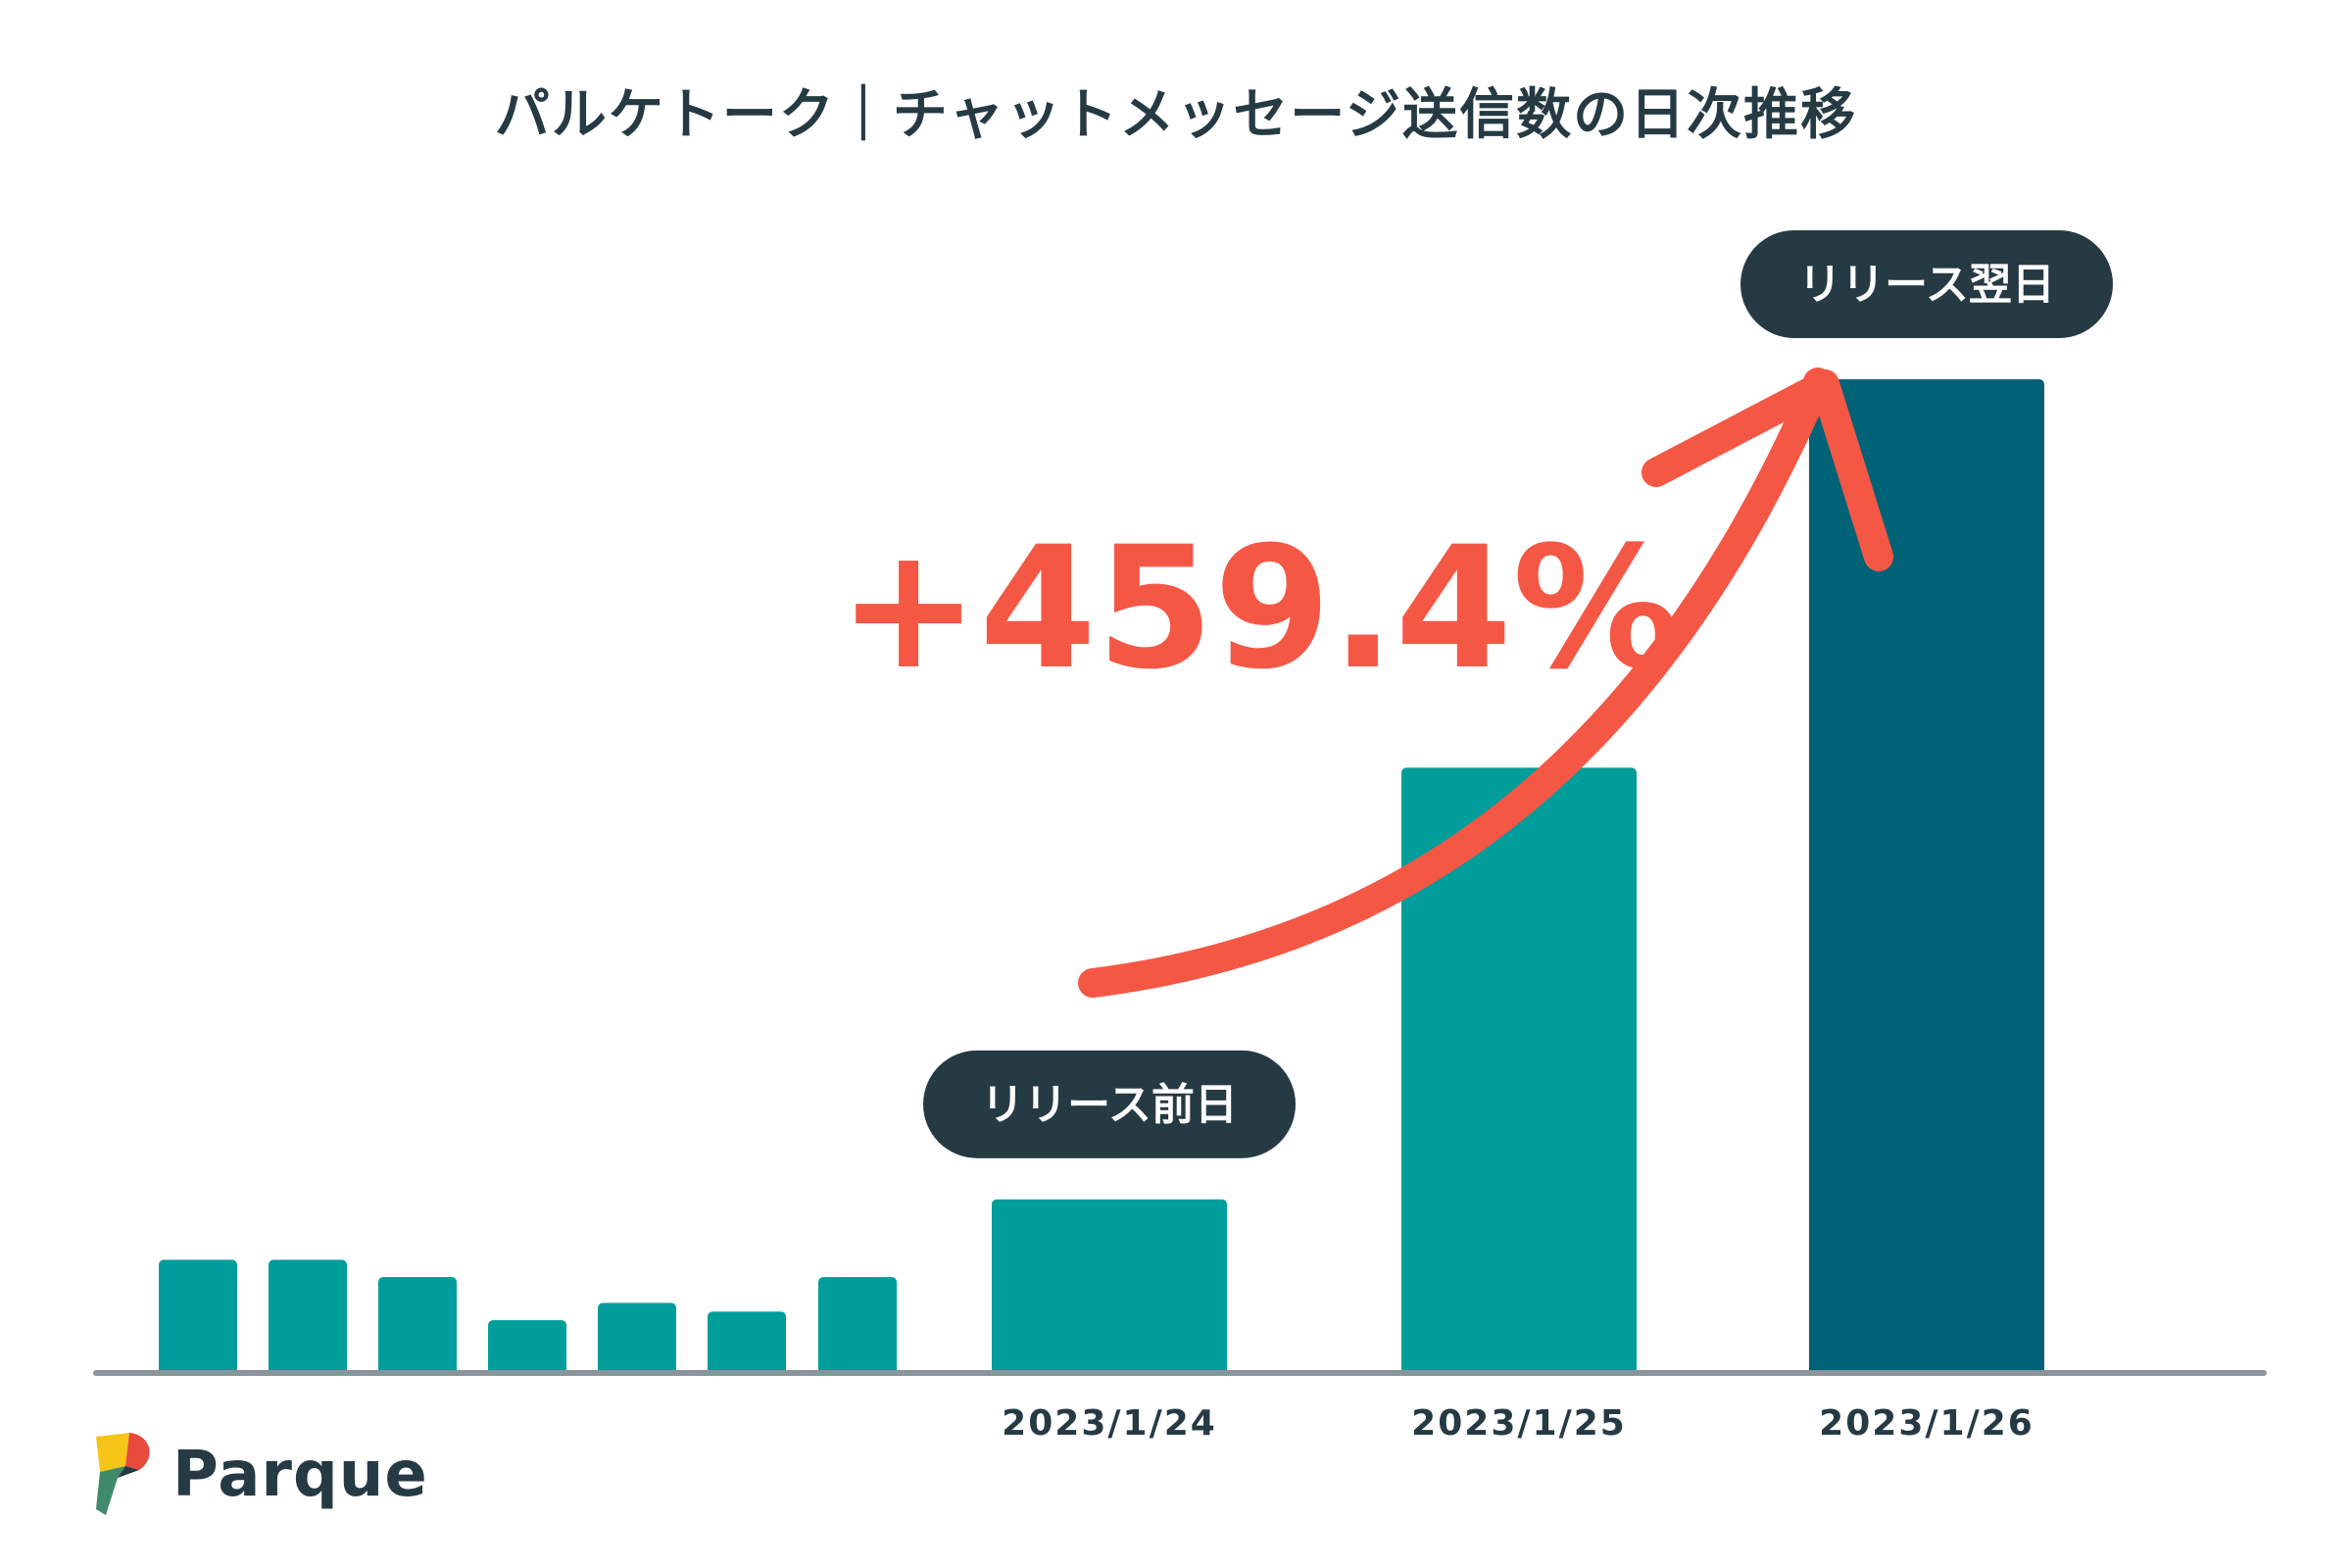 This screenshot has height=1568, width=2352. Describe the element at coordinates (123, 1474) in the screenshot. I see `parque-logo-icon` at that location.